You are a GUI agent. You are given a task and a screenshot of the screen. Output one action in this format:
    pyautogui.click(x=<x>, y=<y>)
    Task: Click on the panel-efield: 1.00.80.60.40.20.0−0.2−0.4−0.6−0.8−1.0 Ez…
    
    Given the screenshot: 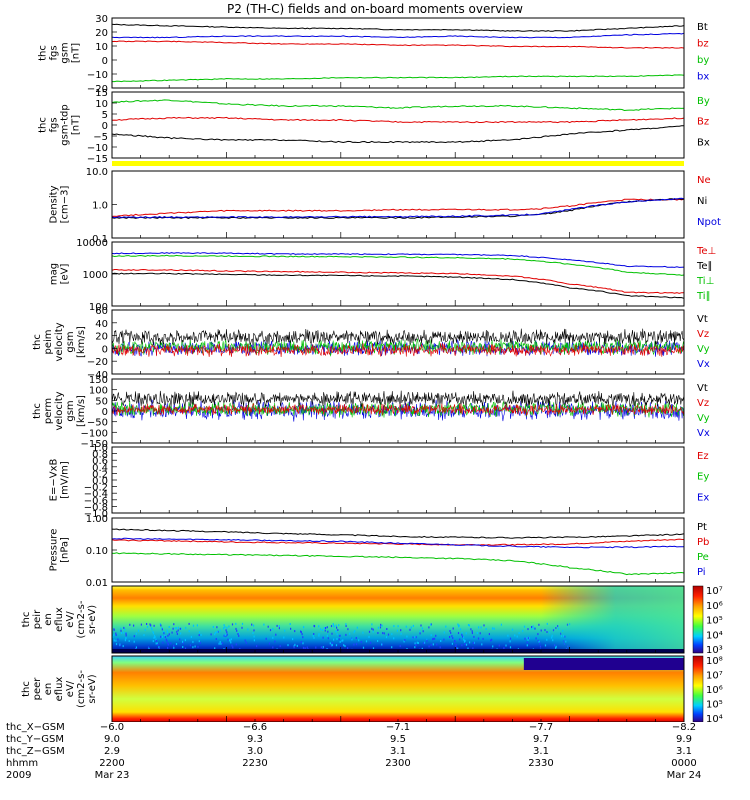 What is the action you would take?
    pyautogui.click(x=379, y=481)
    